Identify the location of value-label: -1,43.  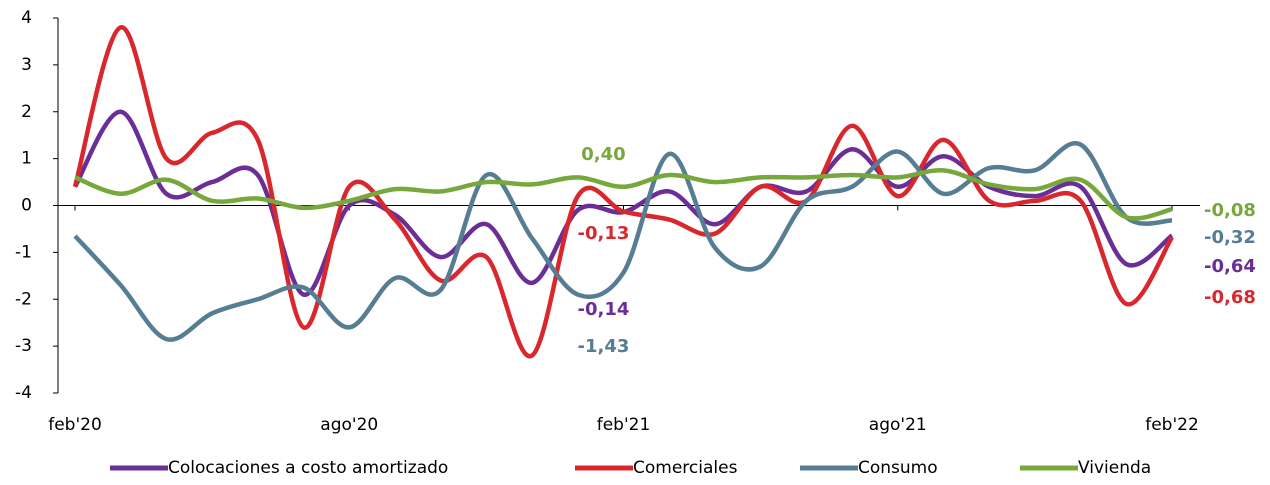
(604, 346).